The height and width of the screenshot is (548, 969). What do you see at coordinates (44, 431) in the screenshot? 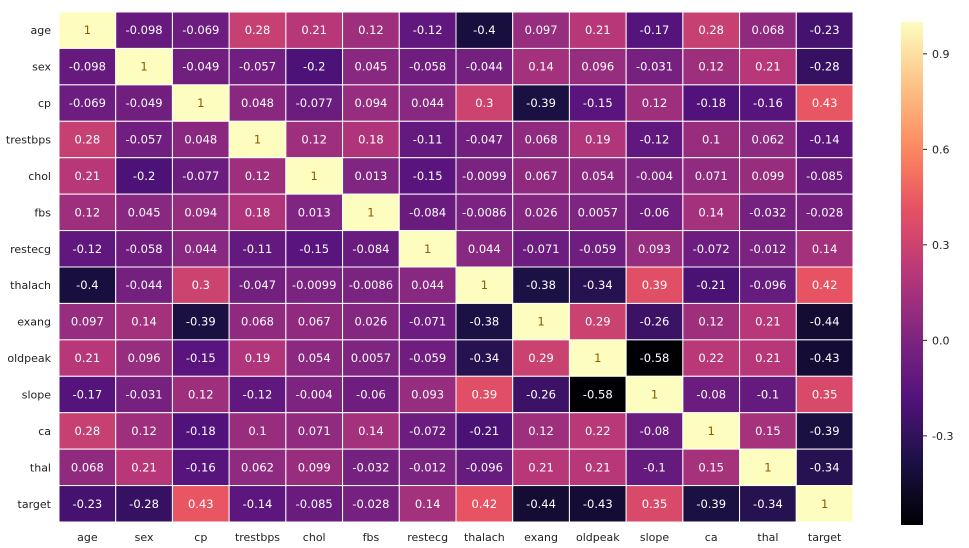
I see `y-tick-label: ca` at bounding box center [44, 431].